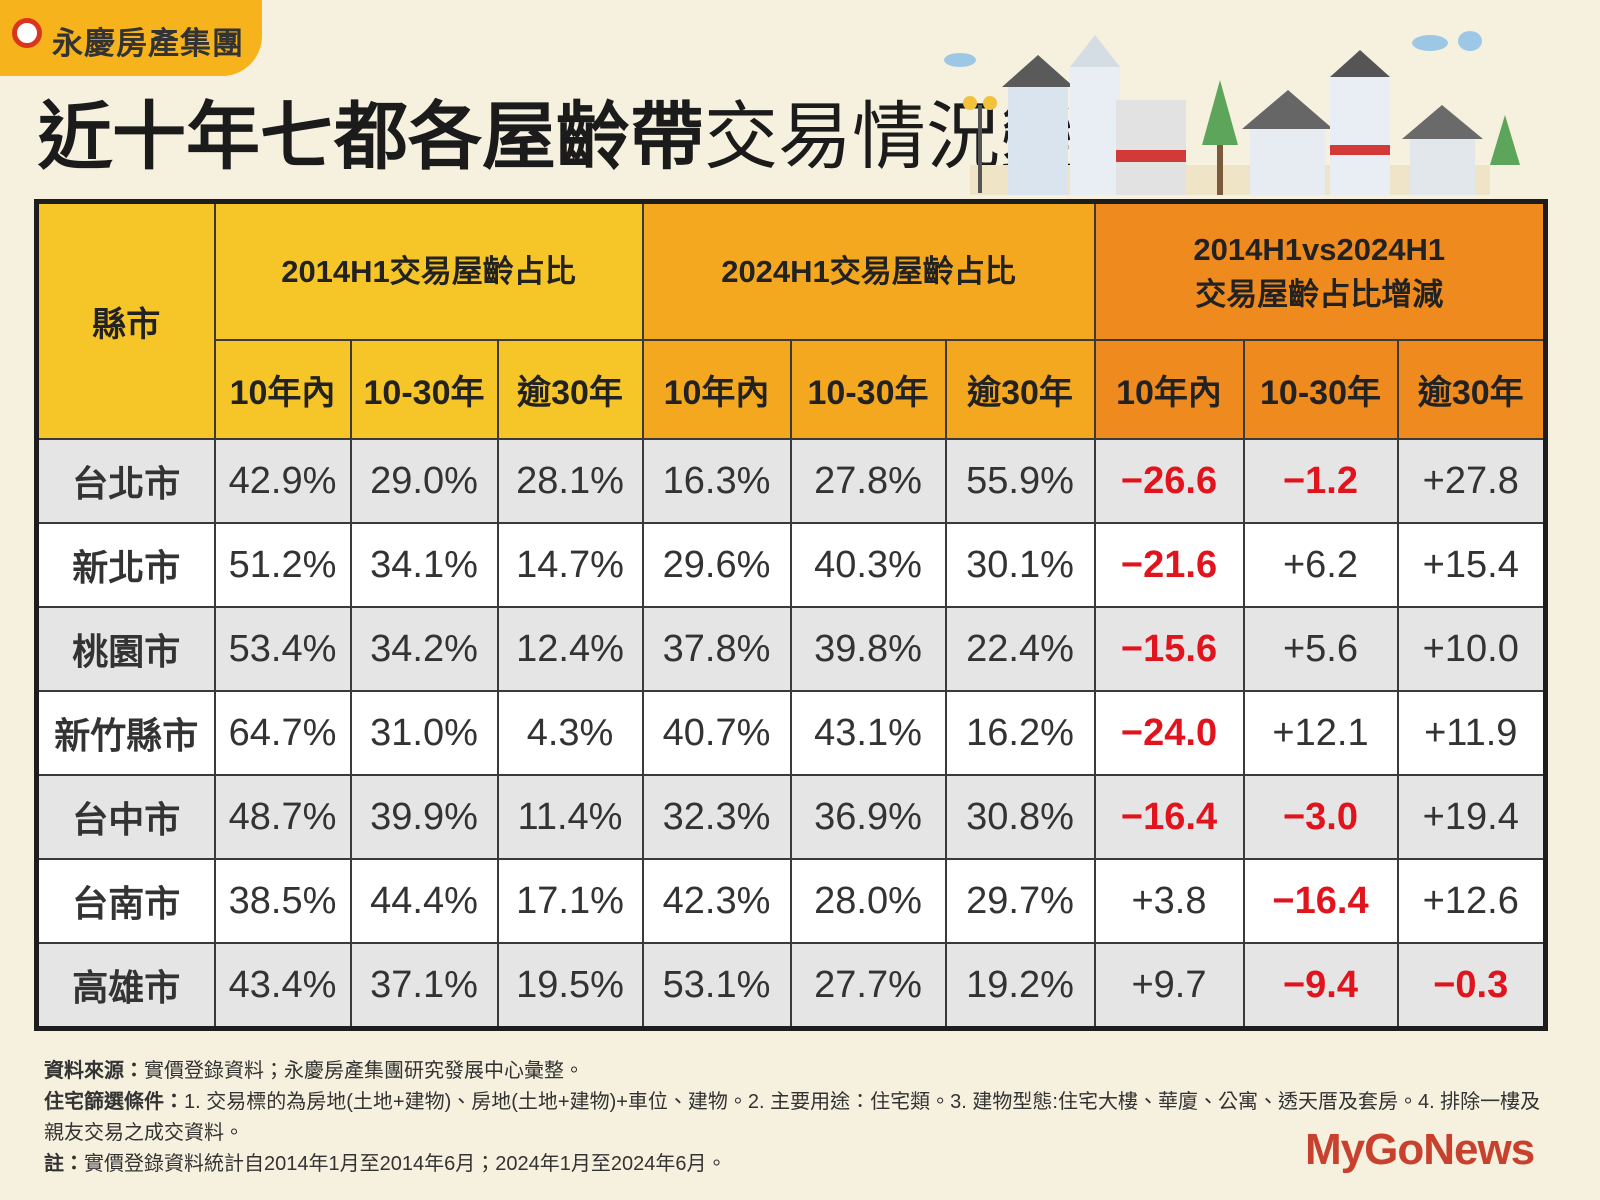  What do you see at coordinates (868, 565) in the screenshot?
I see `table-cell: 40.3%` at bounding box center [868, 565].